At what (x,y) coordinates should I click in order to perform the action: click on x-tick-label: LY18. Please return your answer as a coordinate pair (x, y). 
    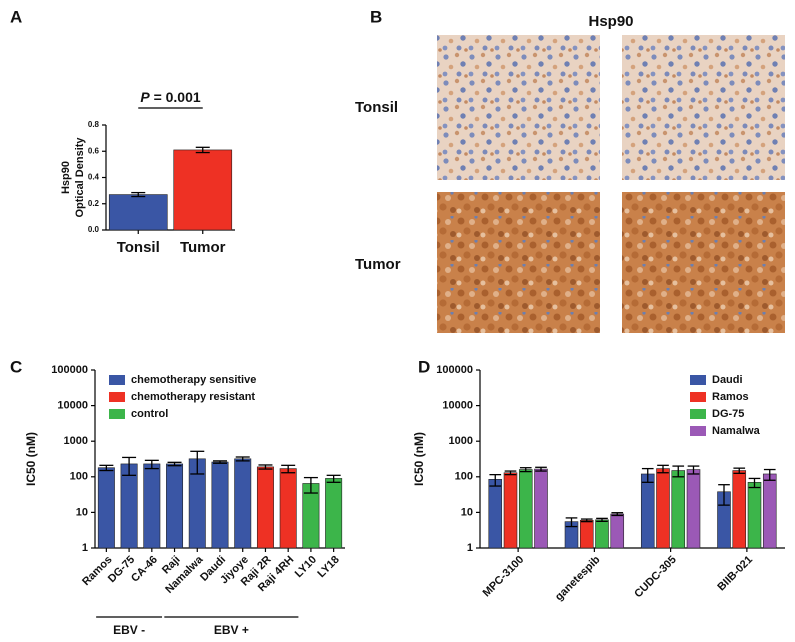
    Looking at the image, I should click on (328, 567).